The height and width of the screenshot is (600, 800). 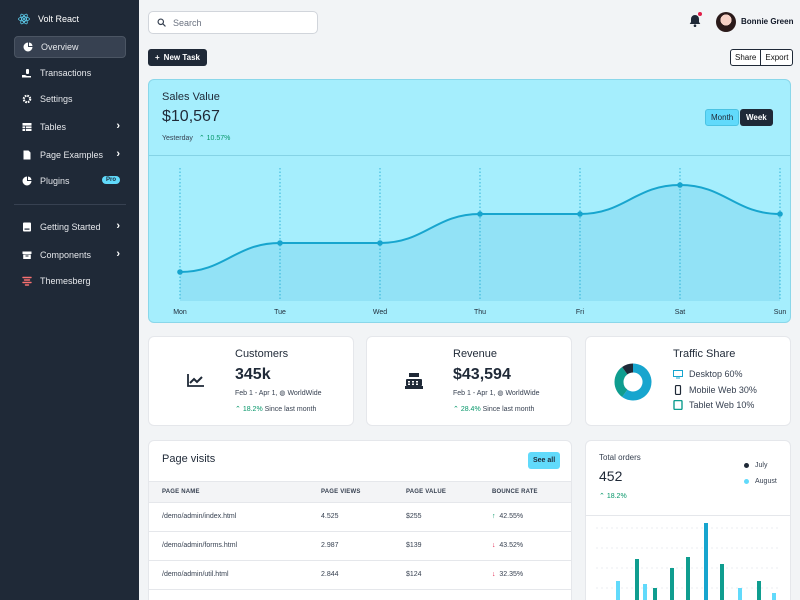 I want to click on customers-title: Customers, so click(x=262, y=354).